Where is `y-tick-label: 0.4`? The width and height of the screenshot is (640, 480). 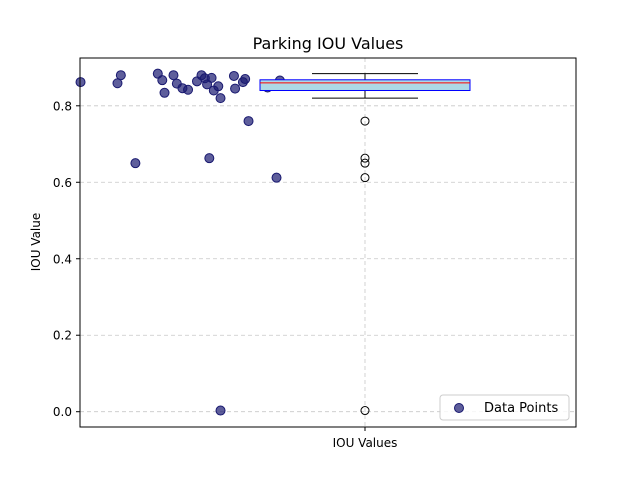
y-tick-label: 0.4 is located at coordinates (62, 259).